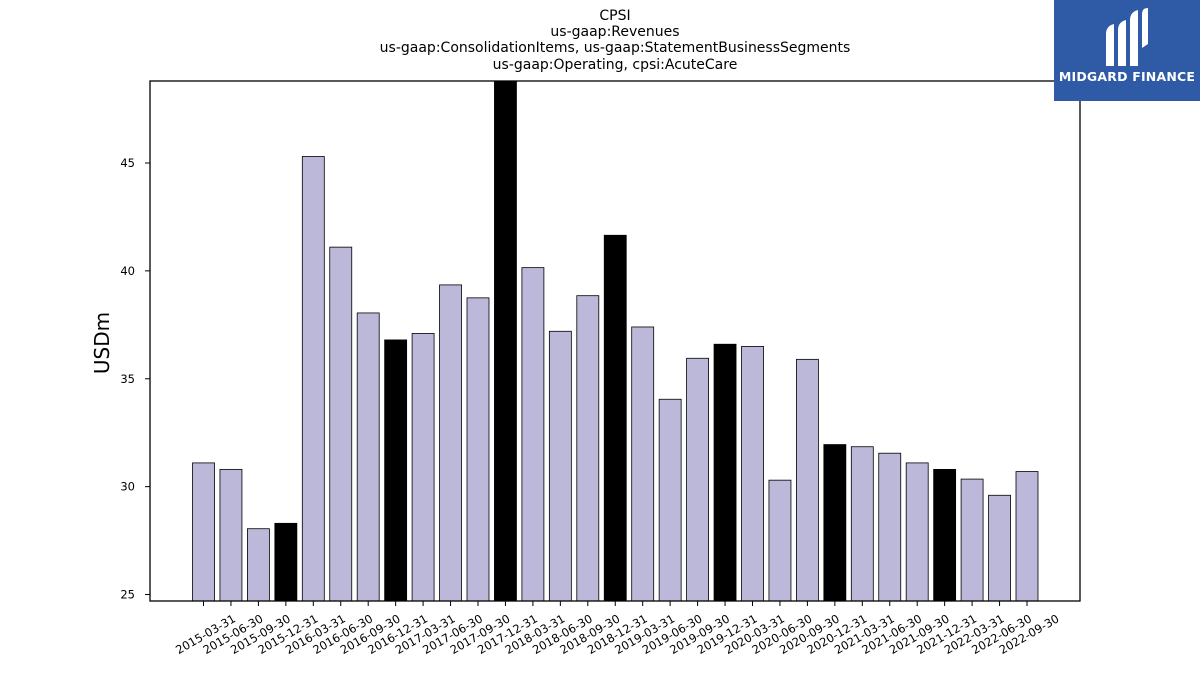  Describe the element at coordinates (127, 163) in the screenshot. I see `y-tick-label: 45` at that location.